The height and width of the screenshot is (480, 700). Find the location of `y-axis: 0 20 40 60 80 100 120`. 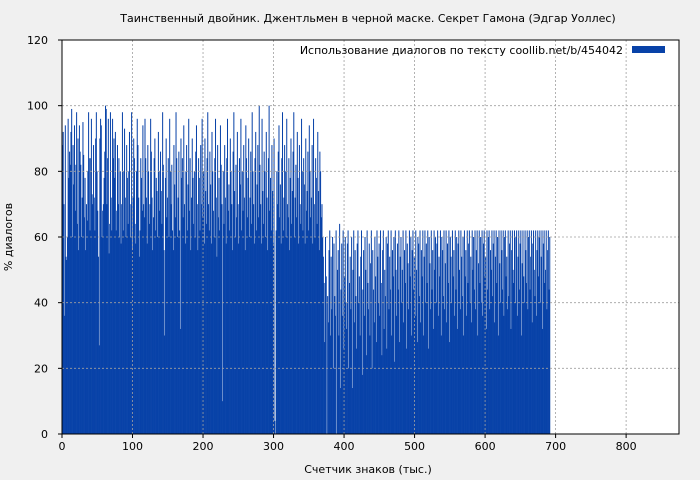

y-axis: 0 20 40 60 80 100 120 is located at coordinates (44, 237).